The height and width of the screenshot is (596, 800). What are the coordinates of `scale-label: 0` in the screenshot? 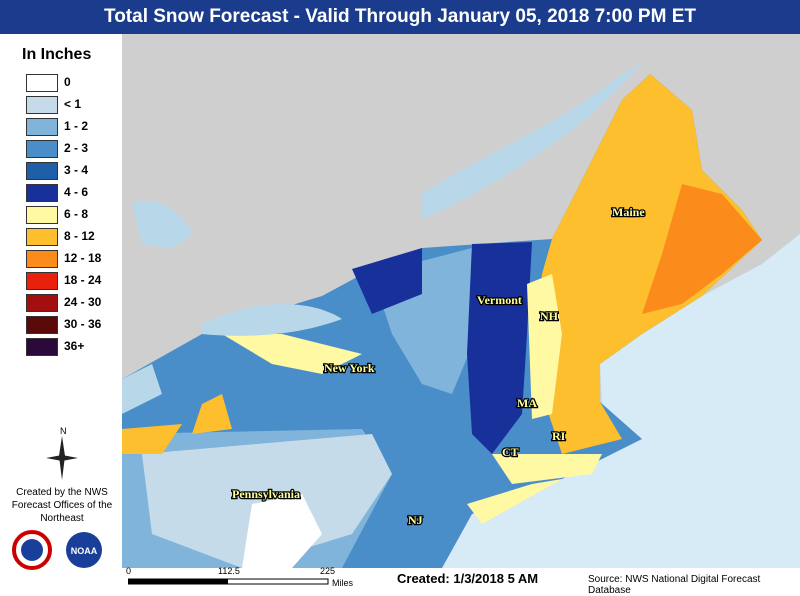 It's located at (129, 571).